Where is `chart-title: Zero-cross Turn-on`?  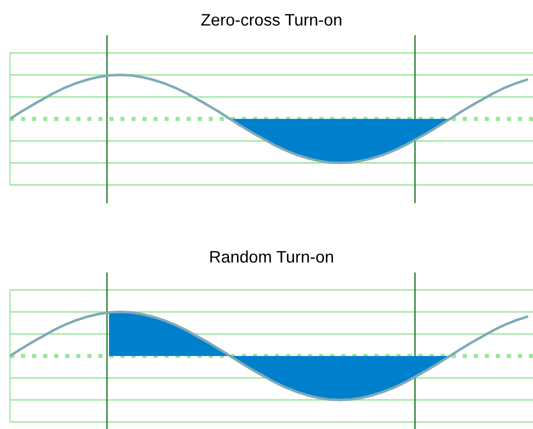
chart-title: Zero-cross Turn-on is located at coordinates (271, 20).